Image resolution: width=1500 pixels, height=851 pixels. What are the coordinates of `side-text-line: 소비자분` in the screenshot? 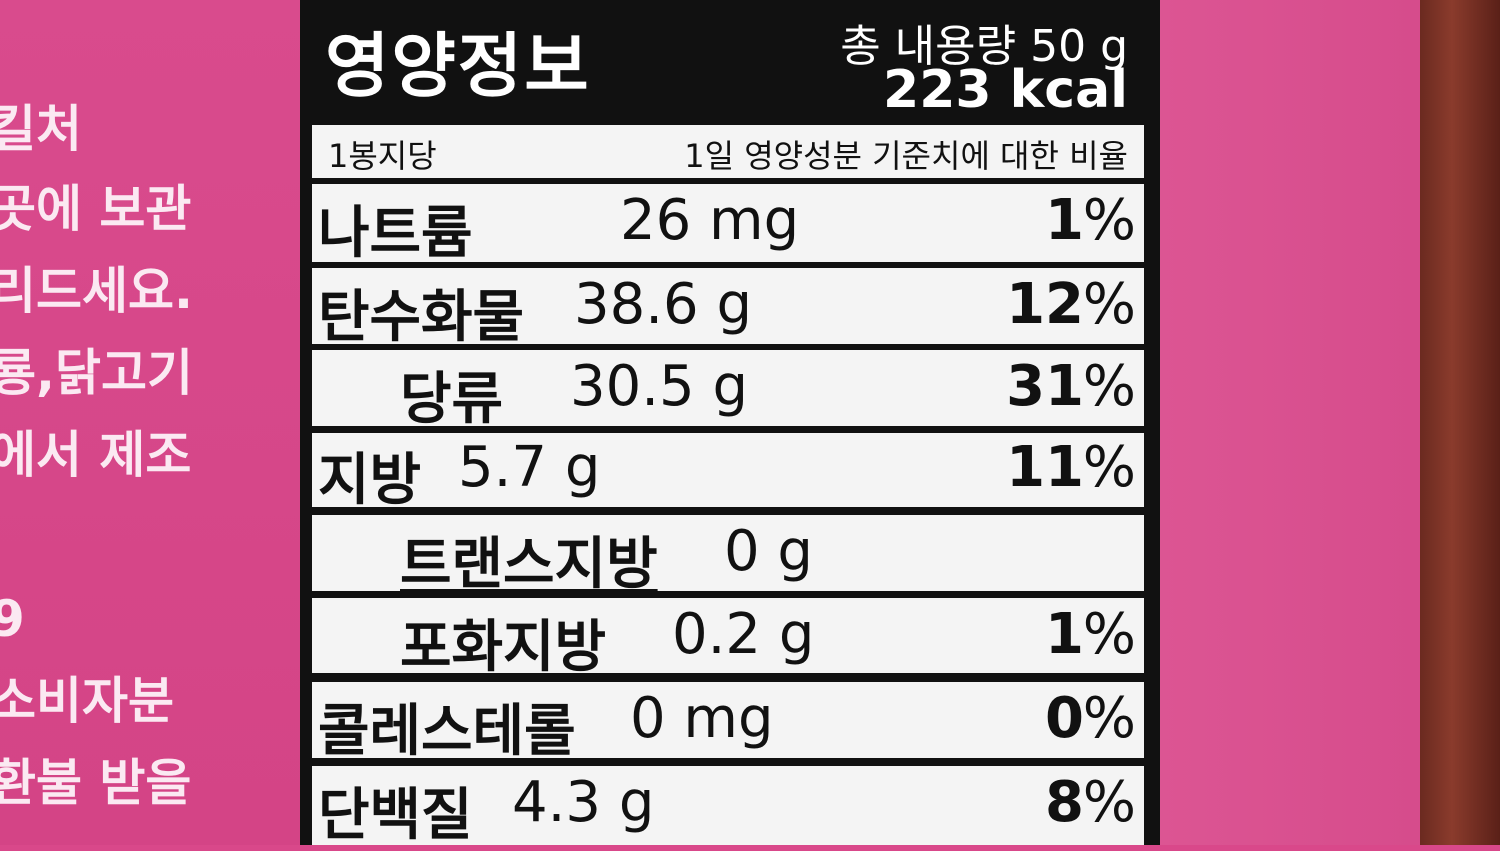 It's located at (87, 701).